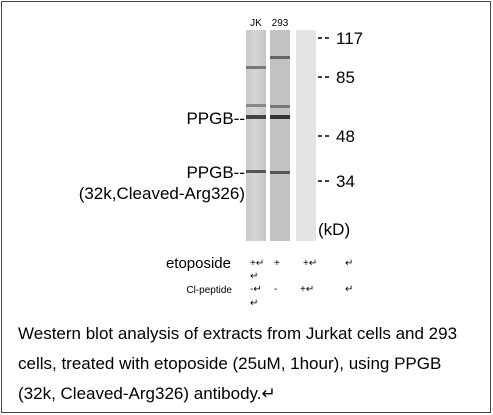 The height and width of the screenshot is (415, 493). I want to click on treatment-sign: +, so click(277, 263).